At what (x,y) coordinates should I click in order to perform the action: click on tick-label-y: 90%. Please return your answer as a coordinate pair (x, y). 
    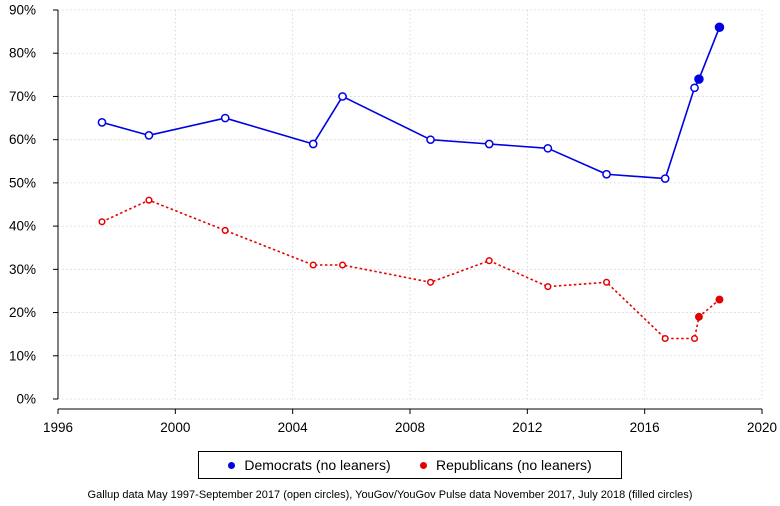
    Looking at the image, I should click on (22, 10).